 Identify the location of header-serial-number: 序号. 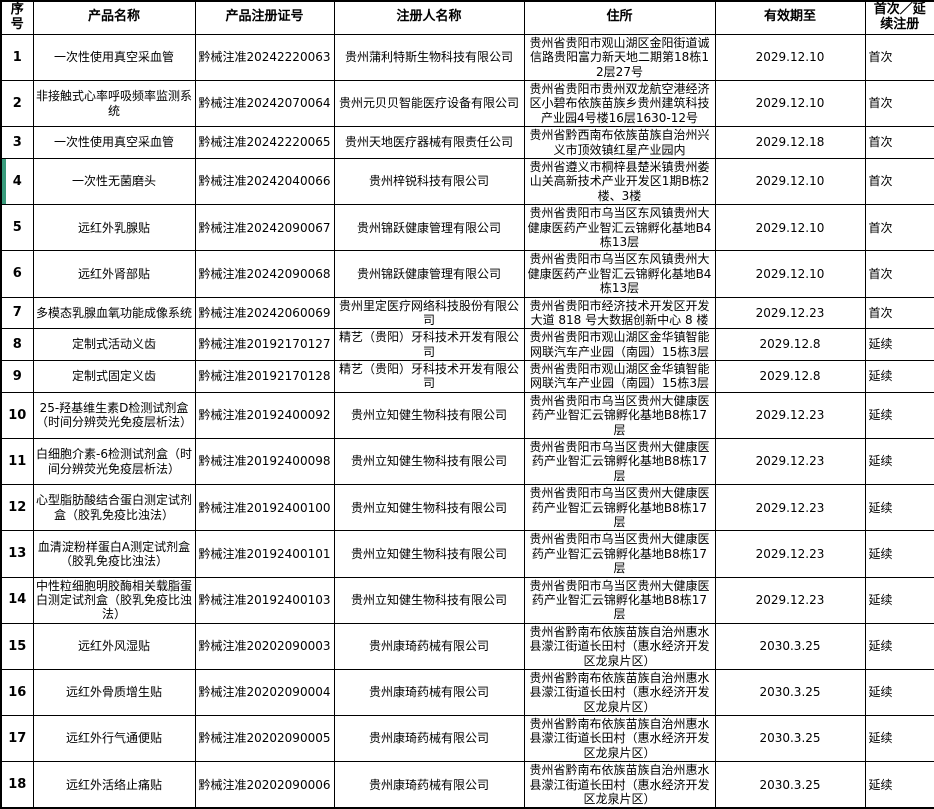
(17, 17).